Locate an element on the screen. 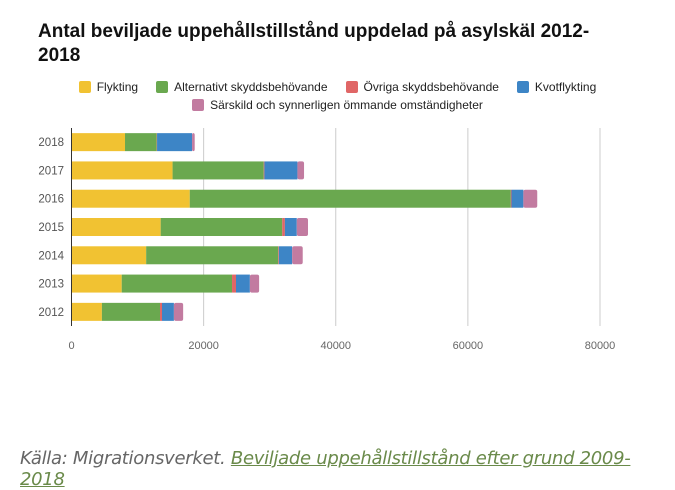 The height and width of the screenshot is (490, 675). y-tick-label: 2013 is located at coordinates (51, 285).